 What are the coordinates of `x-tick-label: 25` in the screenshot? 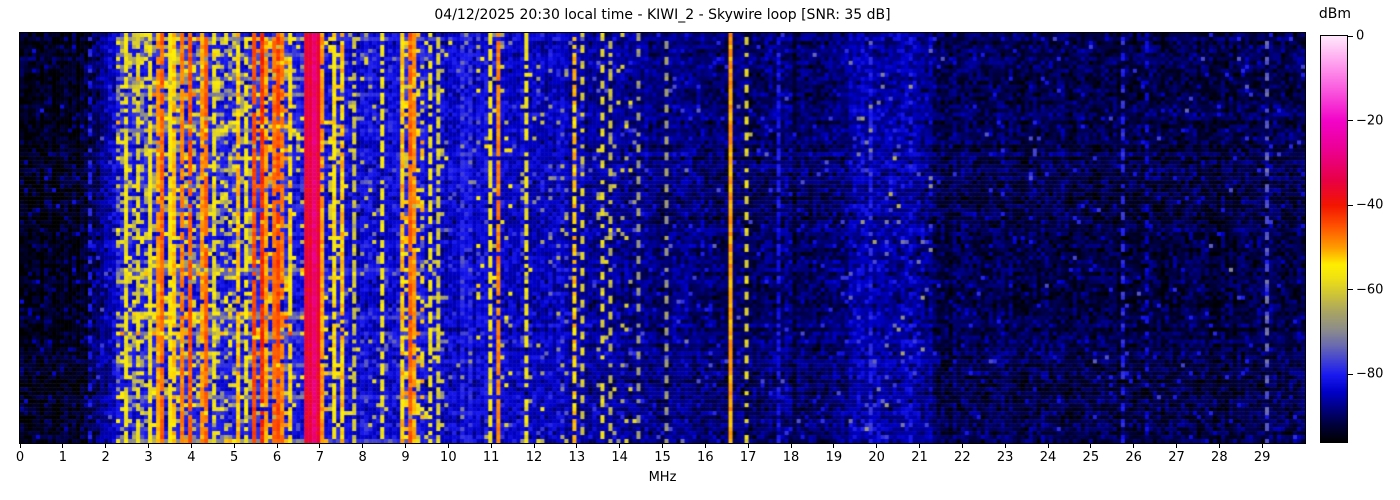 It's located at (1091, 457).